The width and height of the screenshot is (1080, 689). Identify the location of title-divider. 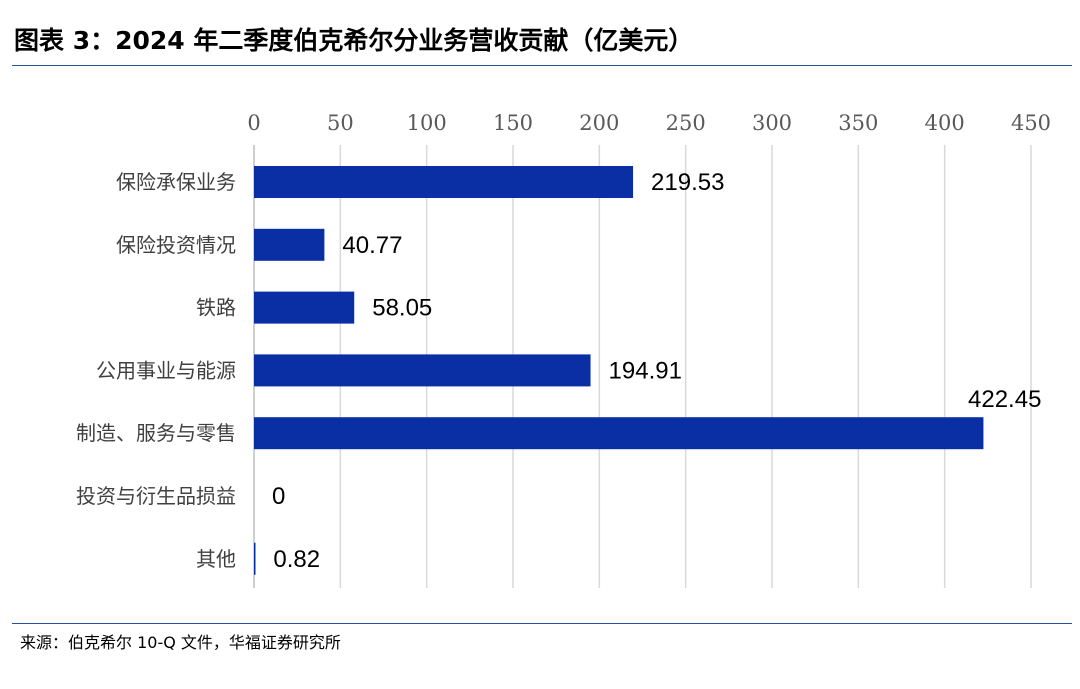
(542, 65).